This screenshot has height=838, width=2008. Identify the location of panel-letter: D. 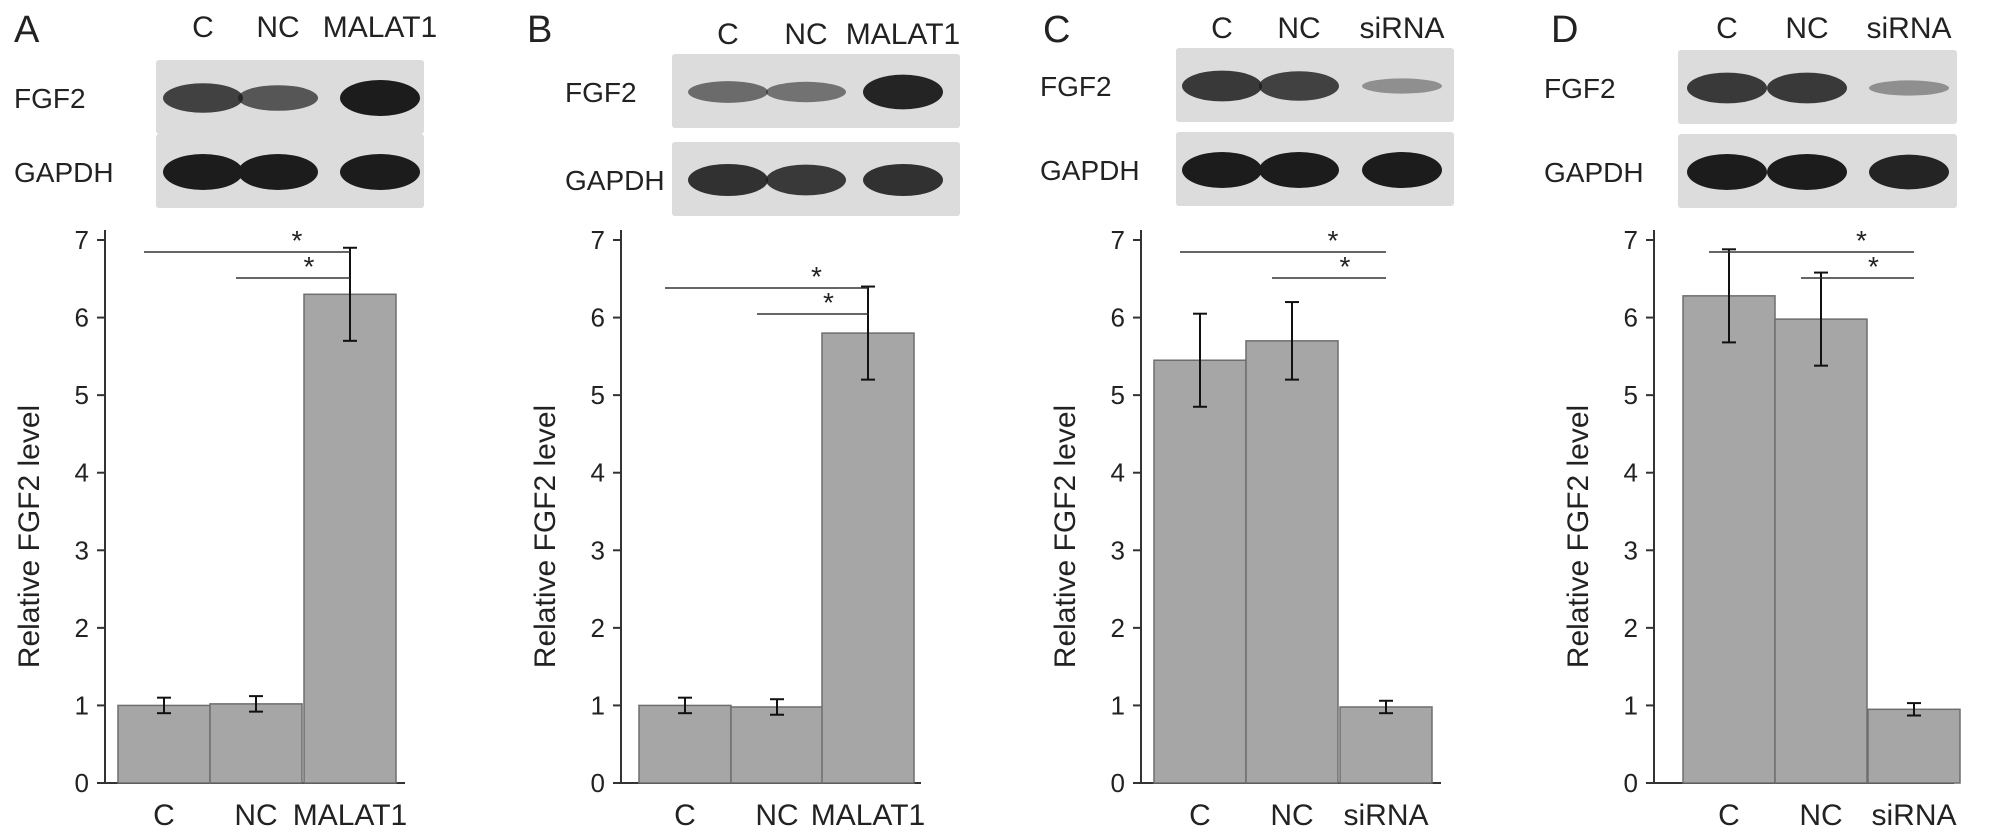
(1564, 30).